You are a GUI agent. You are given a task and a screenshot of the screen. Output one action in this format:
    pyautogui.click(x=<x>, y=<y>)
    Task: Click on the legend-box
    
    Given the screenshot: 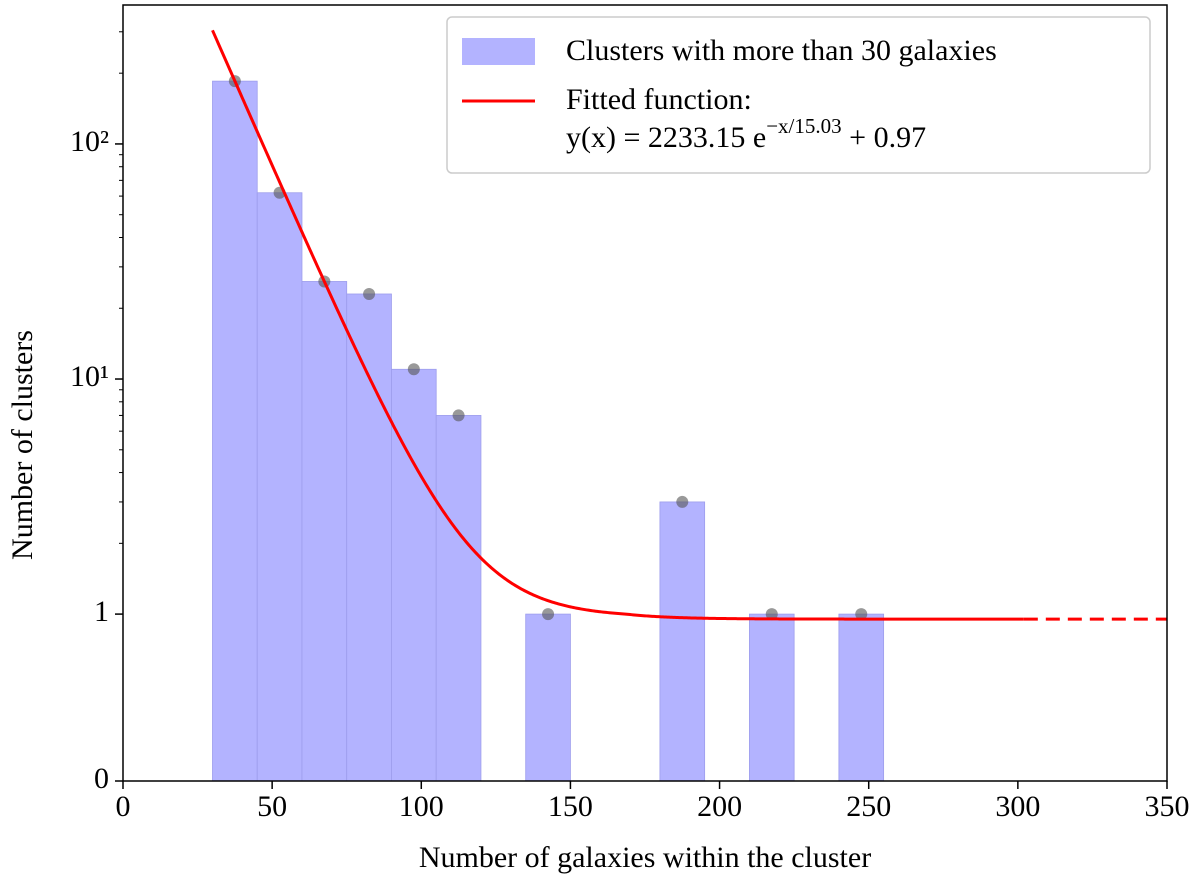 What is the action you would take?
    pyautogui.click(x=798, y=95)
    